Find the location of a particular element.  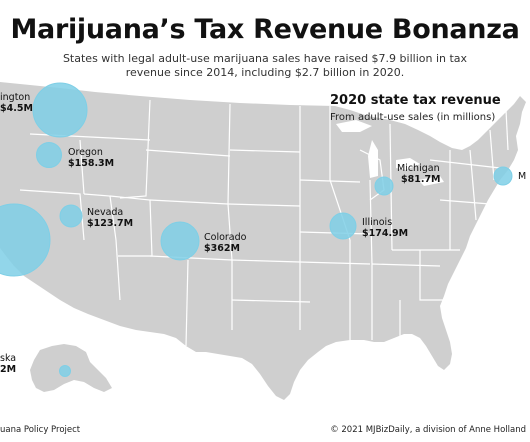

label-nevada-name: Nevada is located at coordinates (105, 212).